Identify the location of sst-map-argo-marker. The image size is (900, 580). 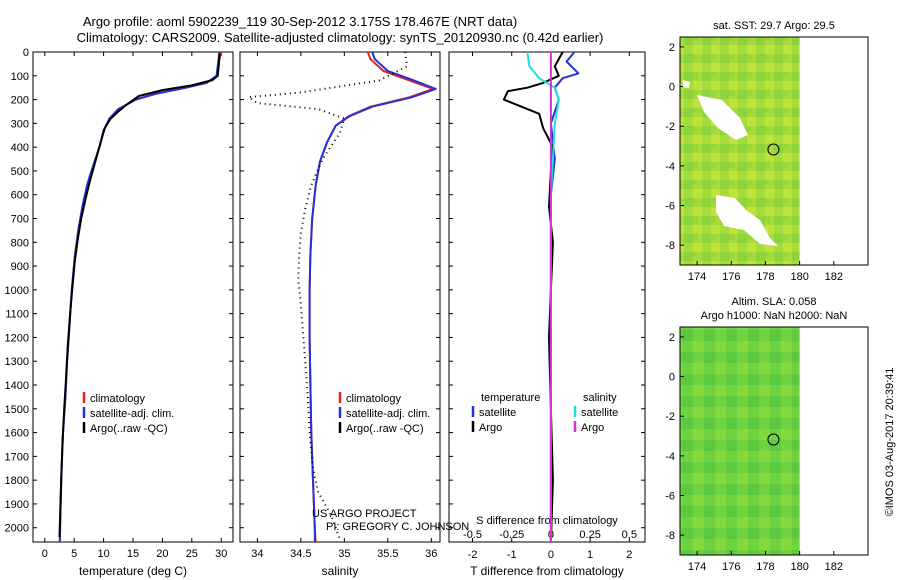
(773, 149).